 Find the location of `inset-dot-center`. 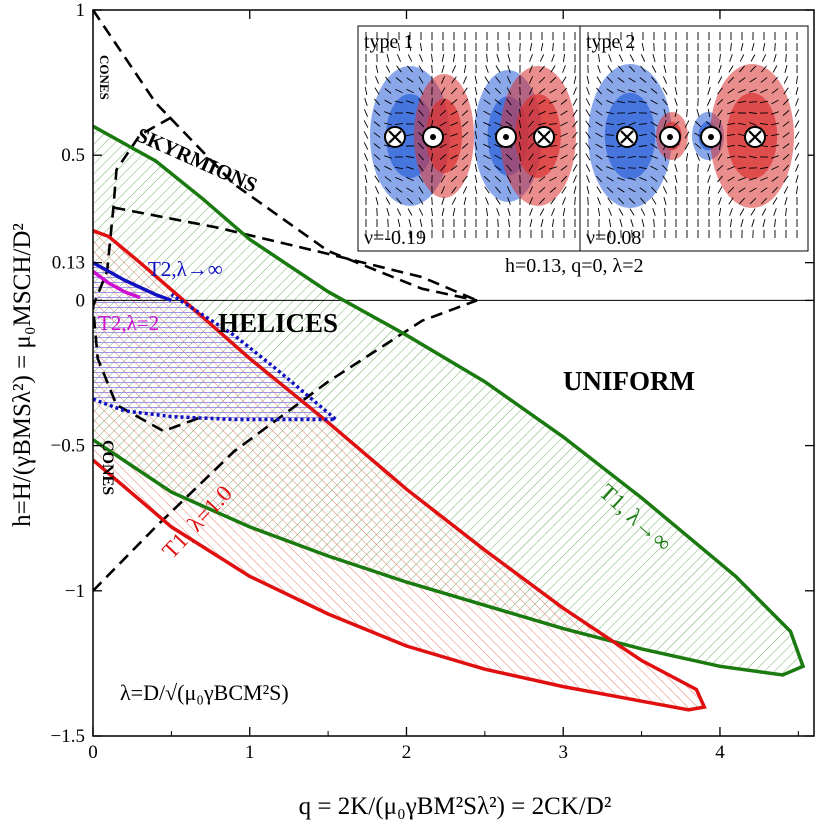

inset-dot-center is located at coordinates (506, 137).